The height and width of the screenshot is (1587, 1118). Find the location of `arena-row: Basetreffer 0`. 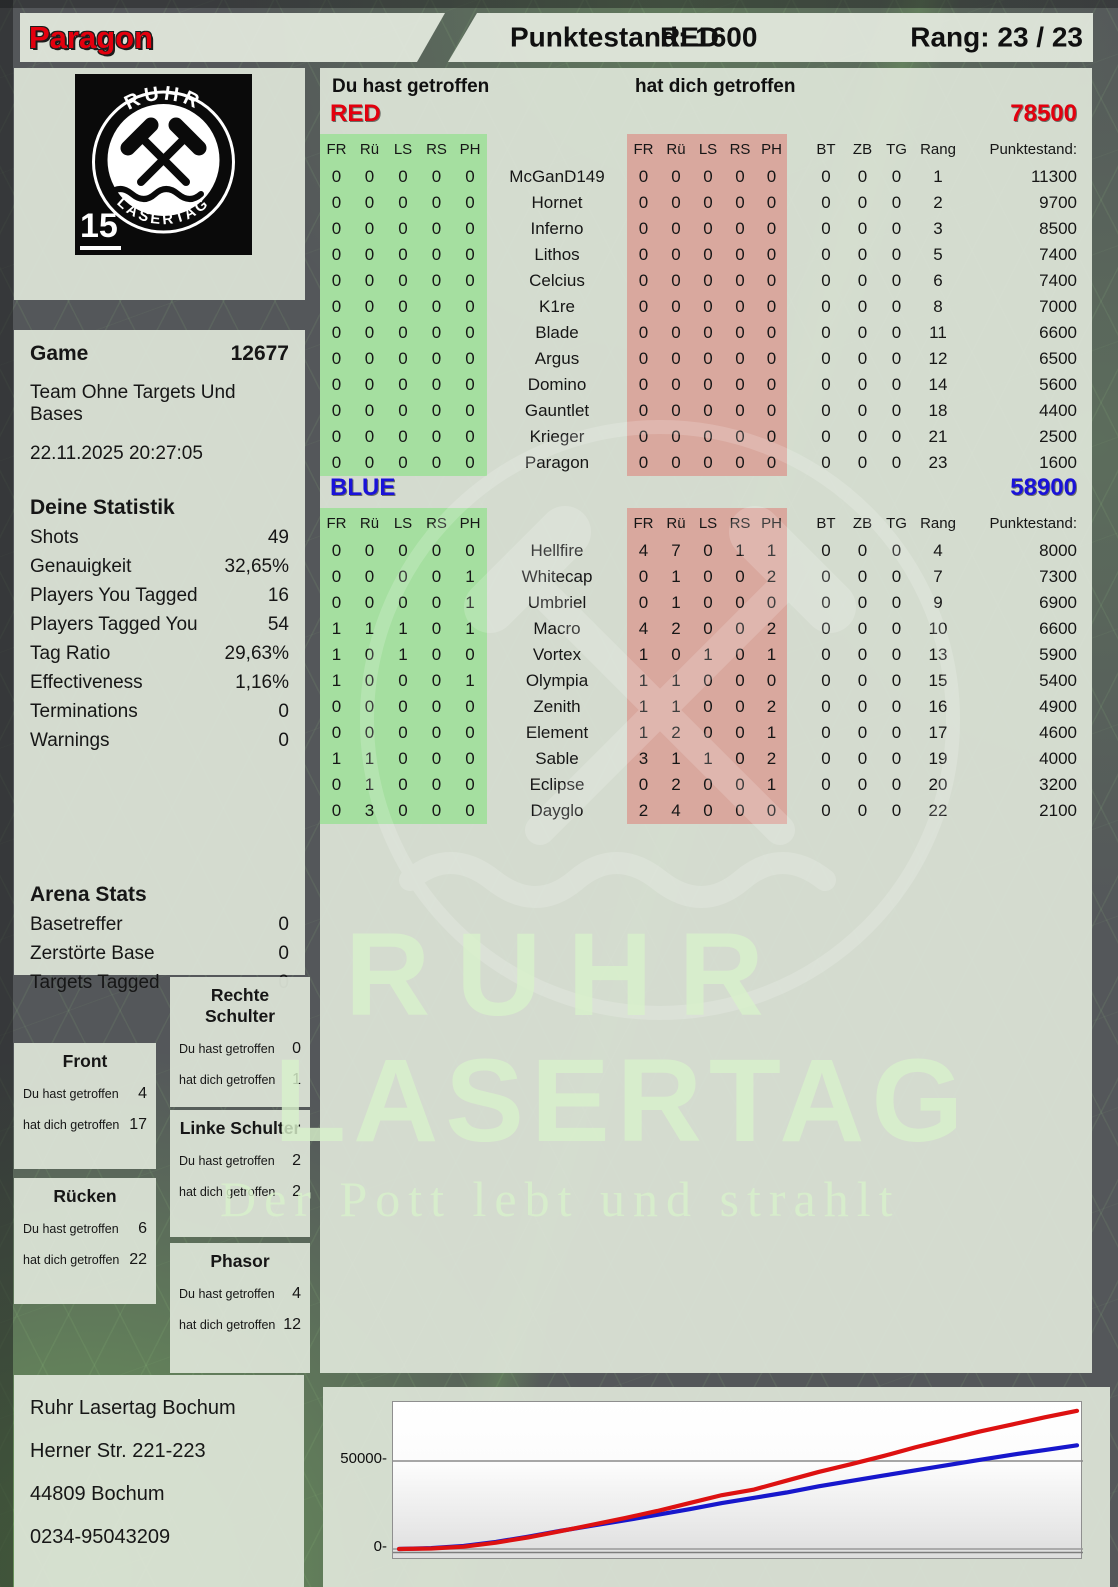

arena-row: Basetreffer 0 is located at coordinates (159, 928).